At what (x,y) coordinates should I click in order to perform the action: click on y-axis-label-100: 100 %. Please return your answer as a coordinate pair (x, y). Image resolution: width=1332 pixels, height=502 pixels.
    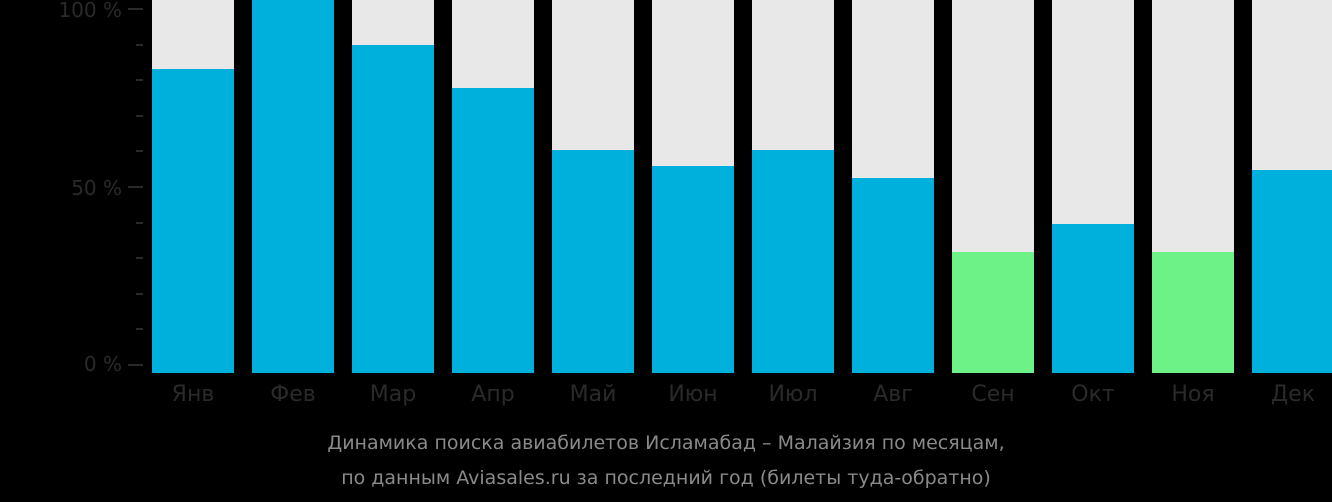
    Looking at the image, I should click on (90, 11).